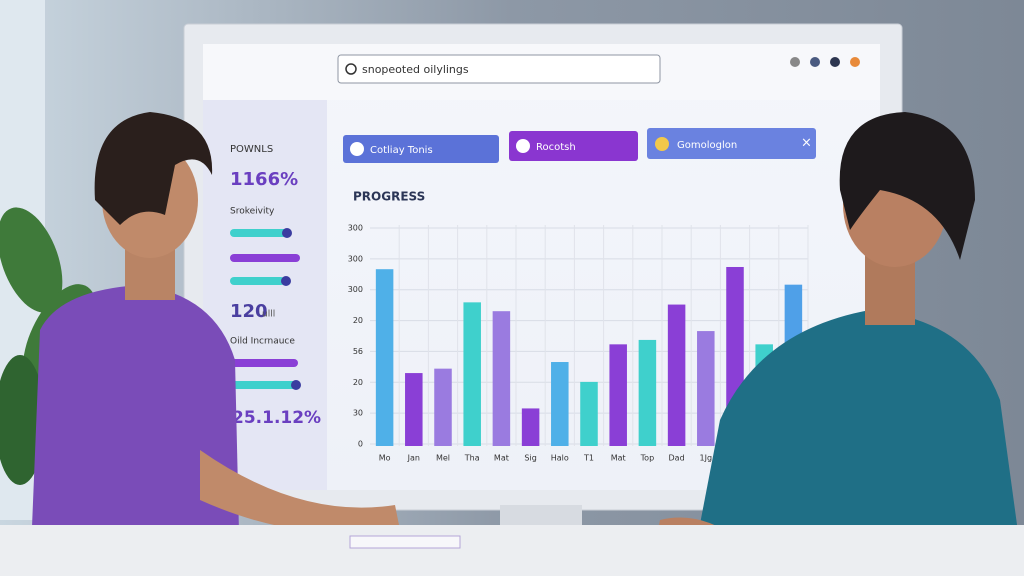 This screenshot has height=580, width=1024. Describe the element at coordinates (707, 145) in the screenshot. I see `tab-label: Gomologlon` at that location.